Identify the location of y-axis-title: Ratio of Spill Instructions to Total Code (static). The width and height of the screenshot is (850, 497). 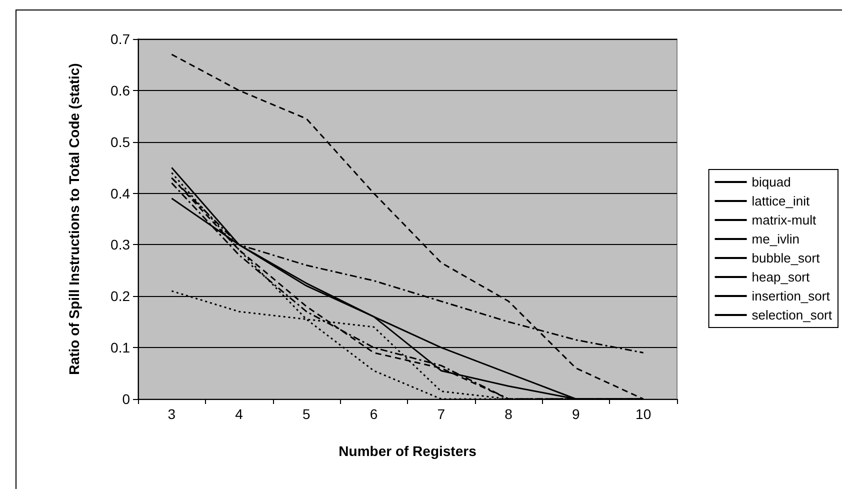
(74, 219).